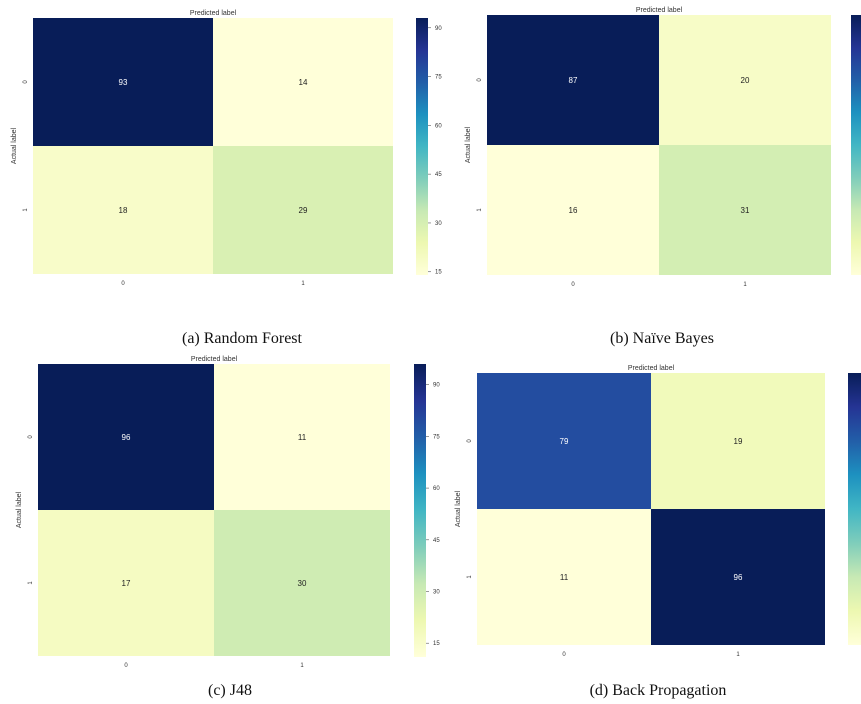 The image size is (861, 704). I want to click on panel-caption: (b) Naïve Bayes, so click(662, 338).